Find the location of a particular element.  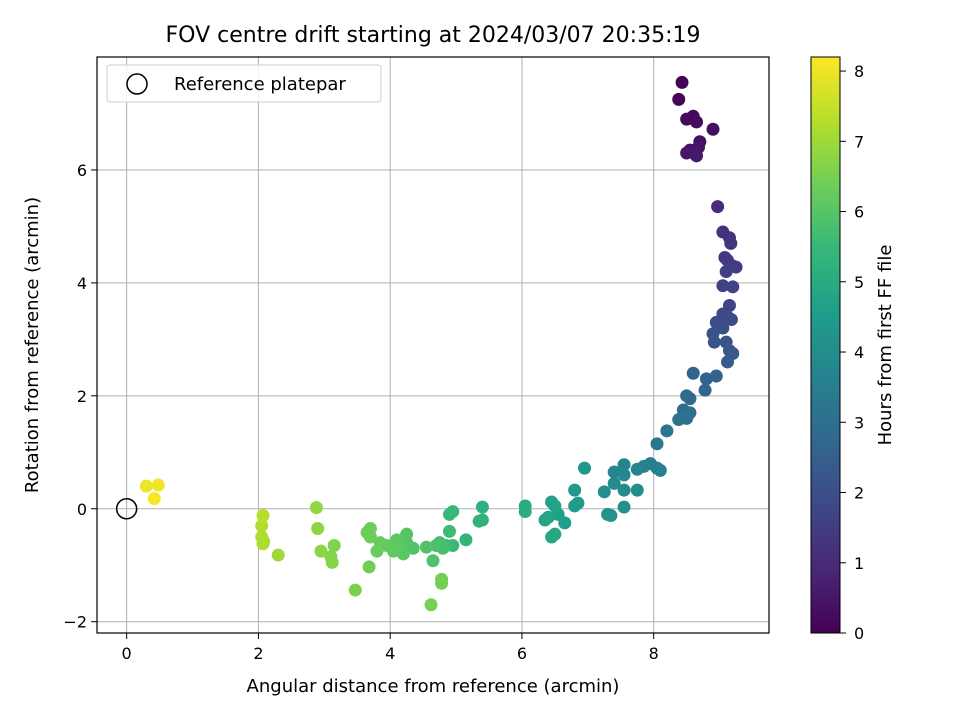

y-tick-label: 0 is located at coordinates (82, 509).